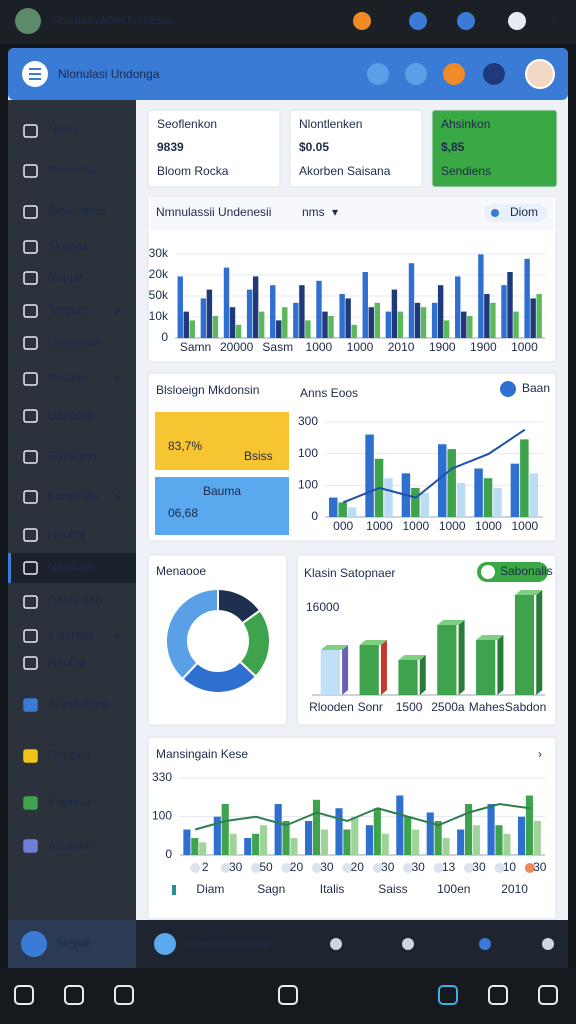 The height and width of the screenshot is (1024, 576). Describe the element at coordinates (515, 213) in the screenshot. I see `button` at that location.